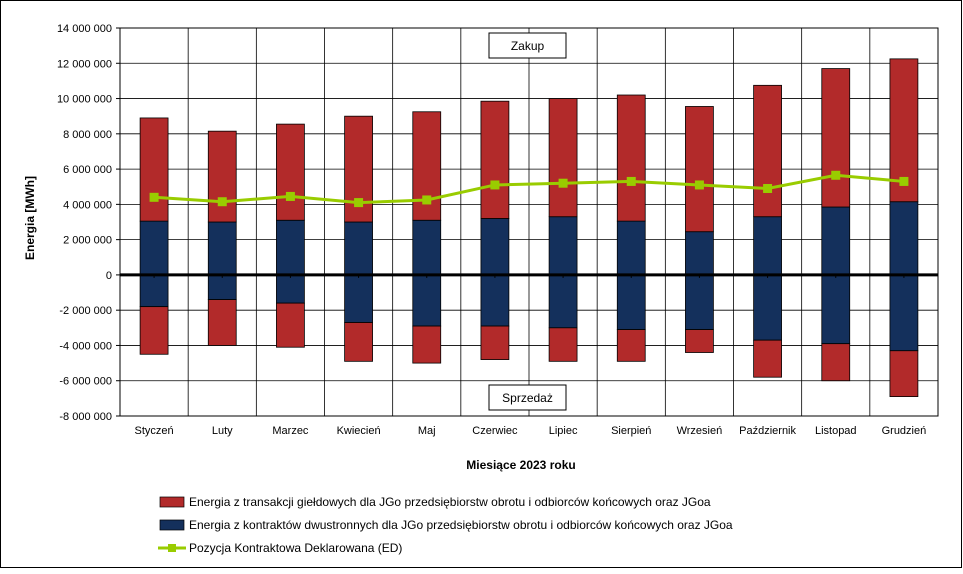  Describe the element at coordinates (563, 431) in the screenshot. I see `x-tick-label: Lipiec` at that location.